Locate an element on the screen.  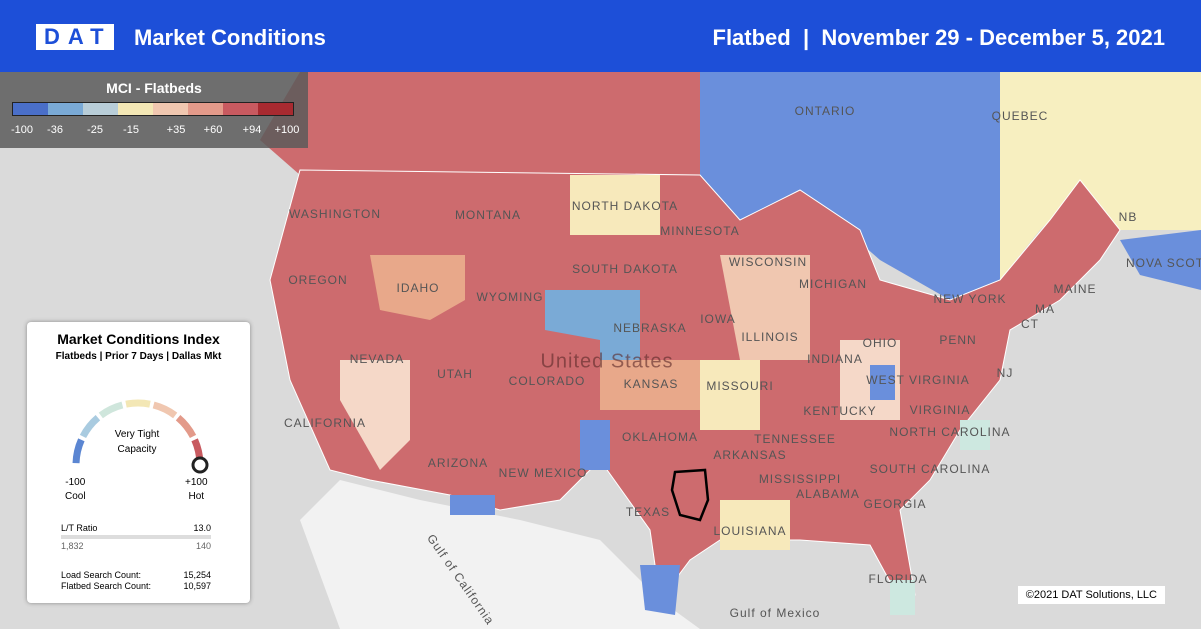
nova-scotia is located at coordinates (1160, 260).